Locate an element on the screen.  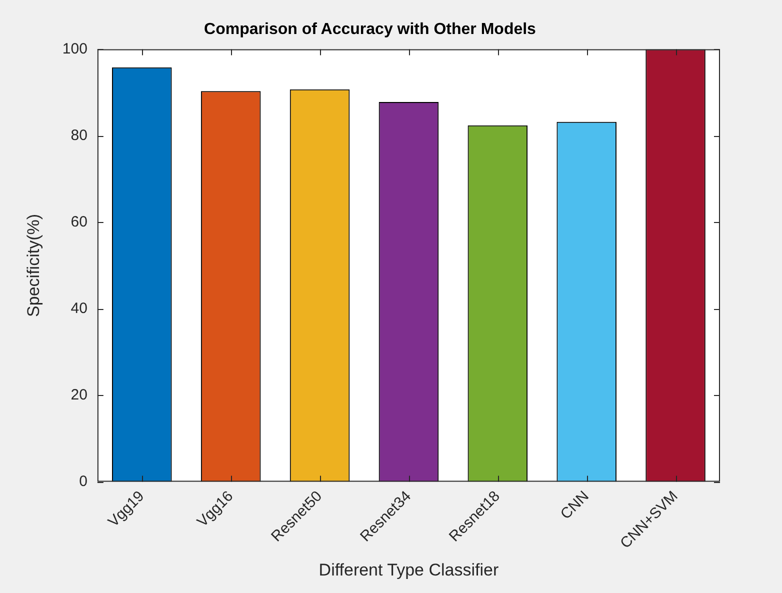
x-axis-title: Different Type Classifier is located at coordinates (408, 570).